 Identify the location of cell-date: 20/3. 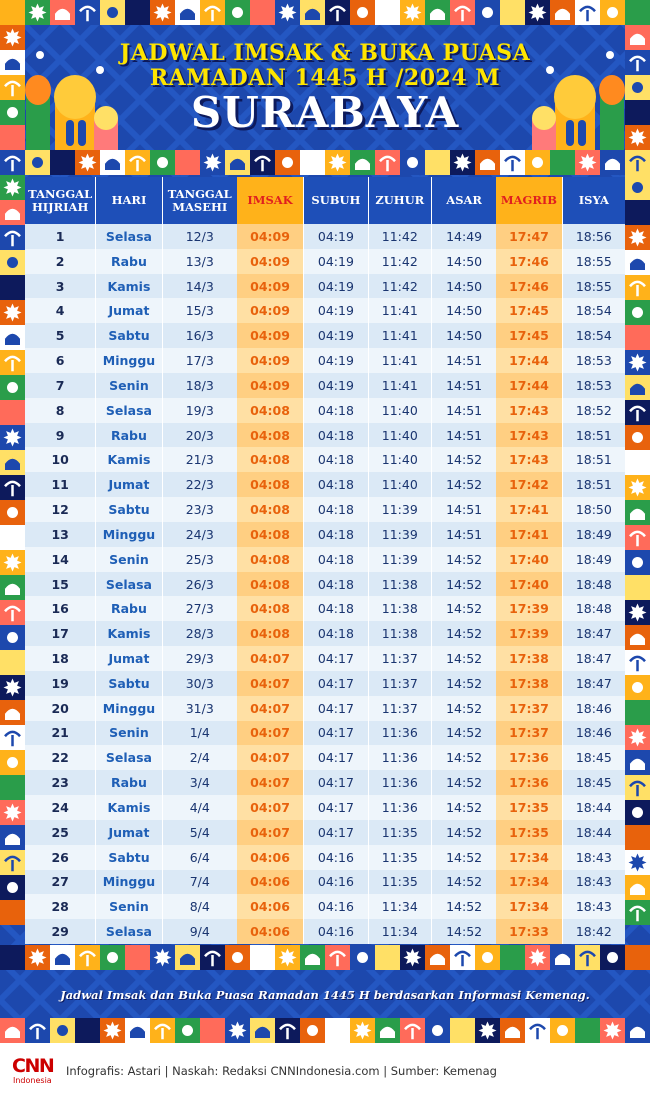
(199, 435).